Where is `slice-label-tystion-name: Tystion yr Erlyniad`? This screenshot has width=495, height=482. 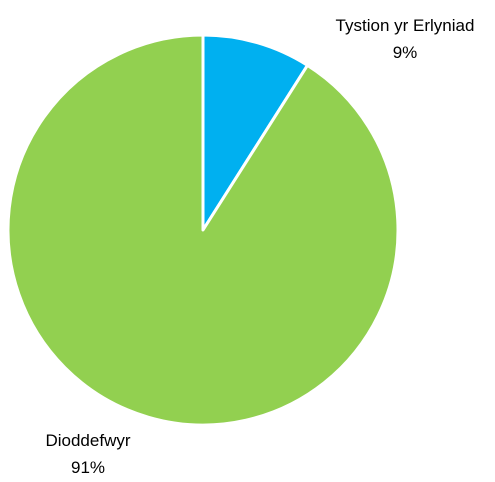
slice-label-tystion-name: Tystion yr Erlyniad is located at coordinates (405, 25).